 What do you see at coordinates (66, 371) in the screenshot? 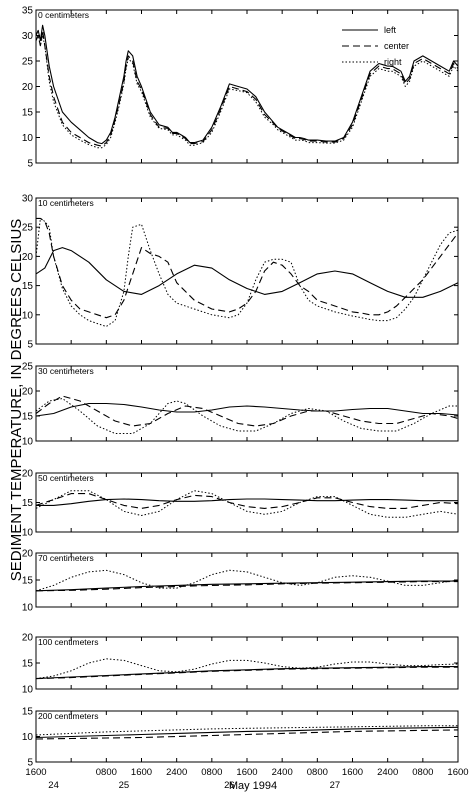
I see `panel-title: 30 centimeters` at bounding box center [66, 371].